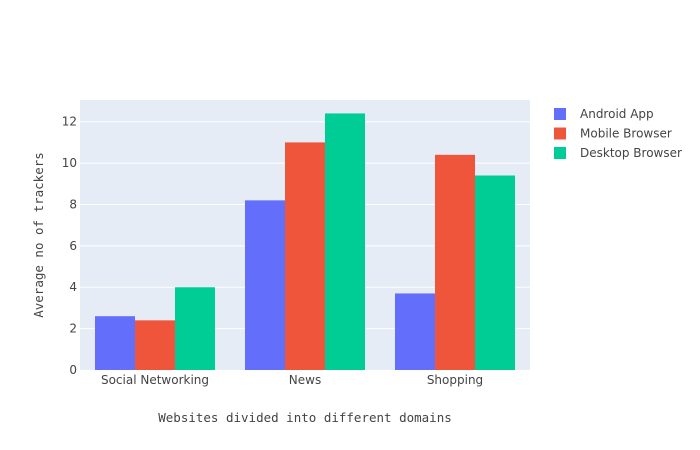 Image resolution: width=700 pixels, height=450 pixels. I want to click on x-tick-label: Shopping, so click(455, 380).